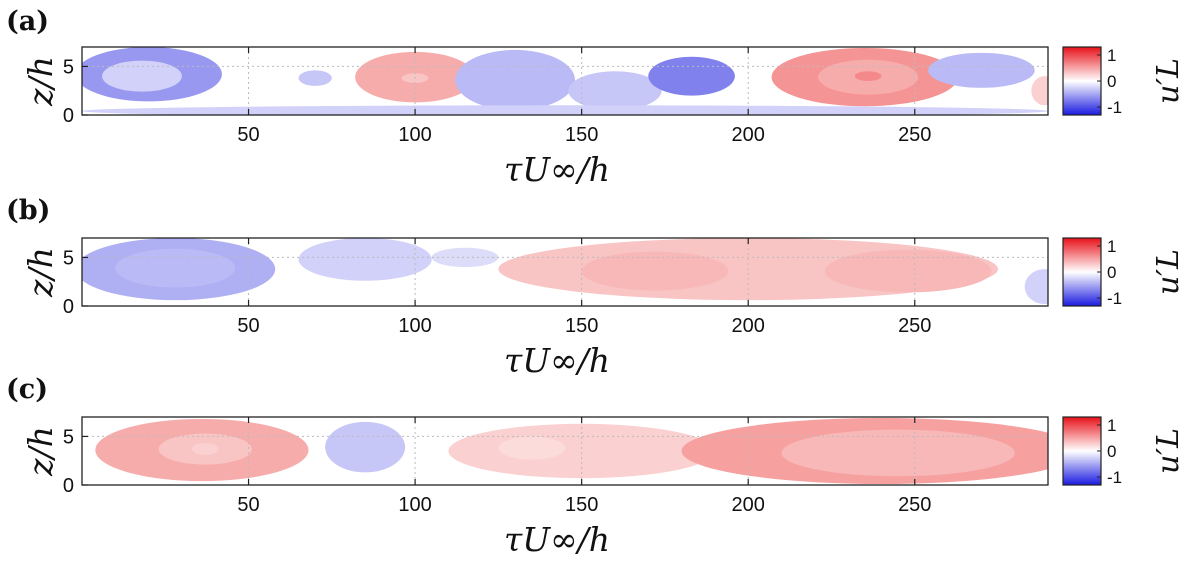  Describe the element at coordinates (28, 210) in the screenshot. I see `panel-label: (b)` at that location.